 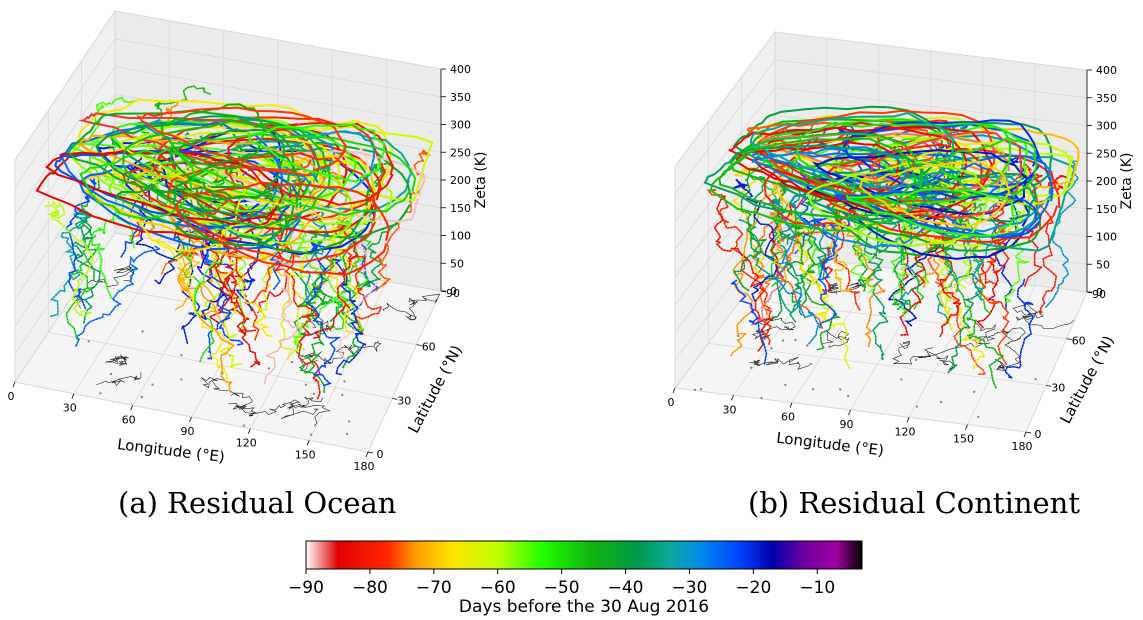 I want to click on colorbar-ticks: −90 −80 −70 −60 −50 −40 −30 −20 −10, so click(x=561, y=583).